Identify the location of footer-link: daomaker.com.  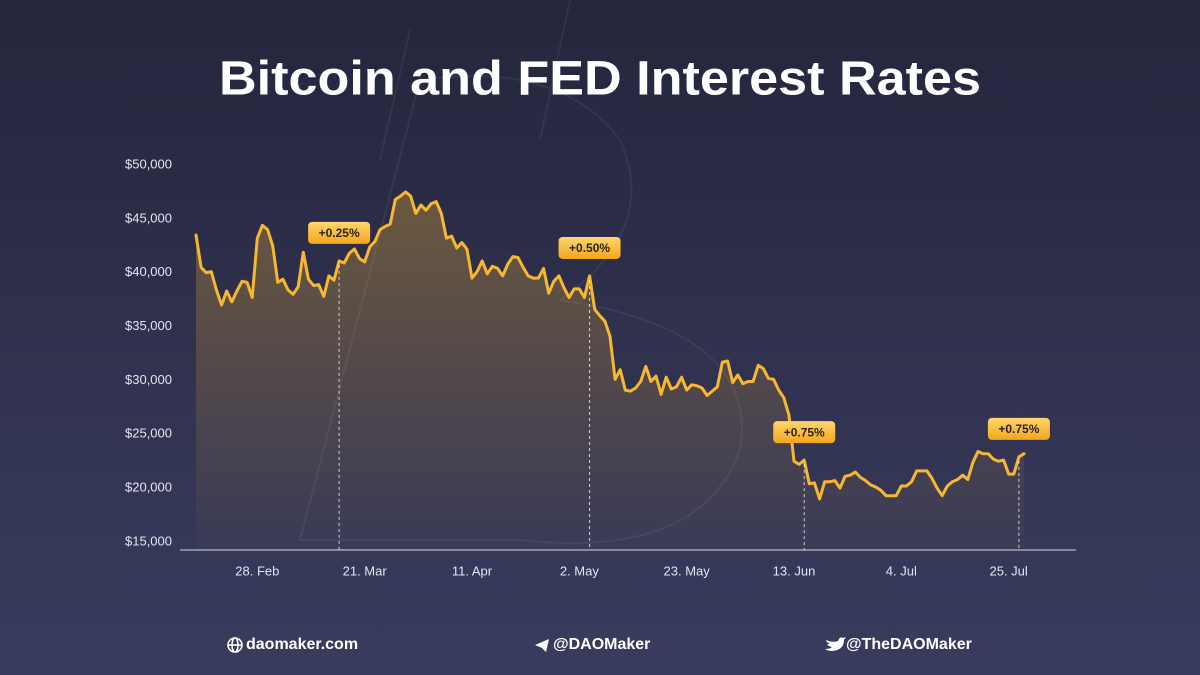
(302, 644).